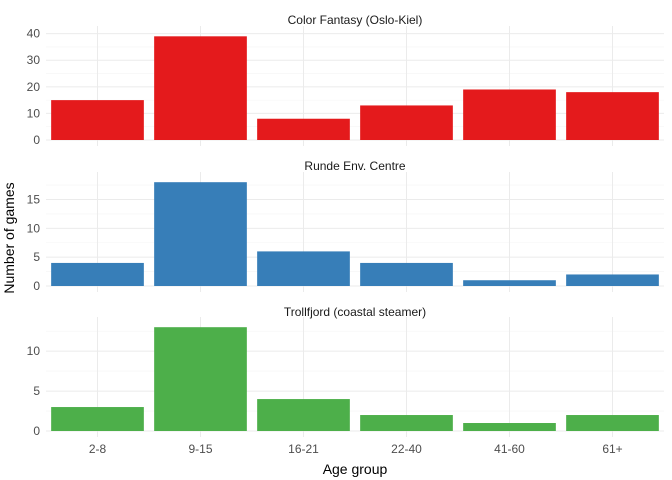  Describe the element at coordinates (303, 449) in the screenshot. I see `x-tick-label: 16-21` at that location.